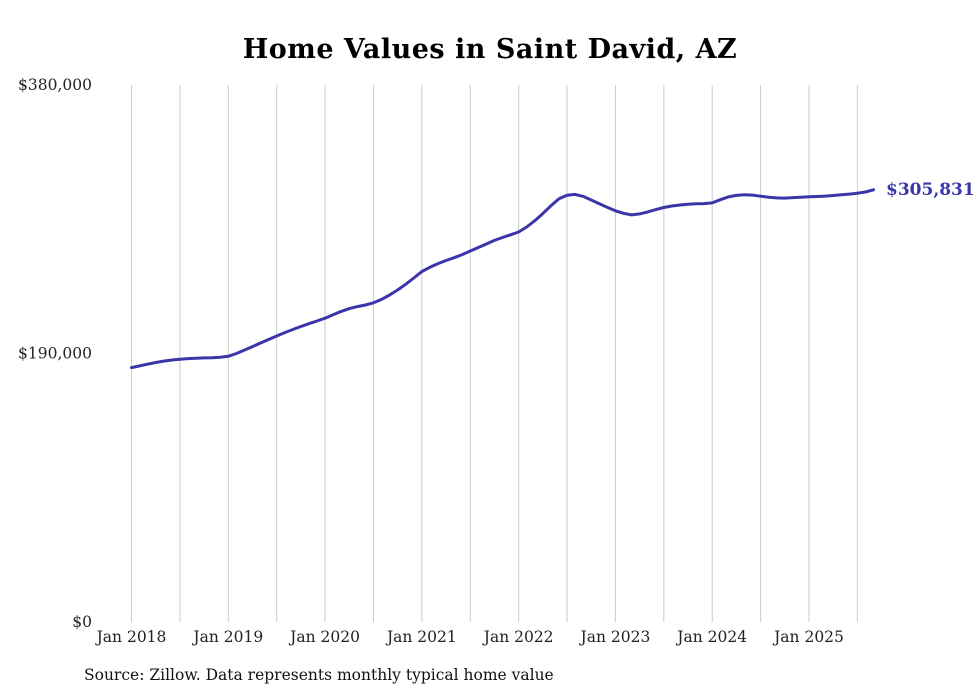  I want to click on x-axis-tick-label: Jan 2023, so click(615, 637).